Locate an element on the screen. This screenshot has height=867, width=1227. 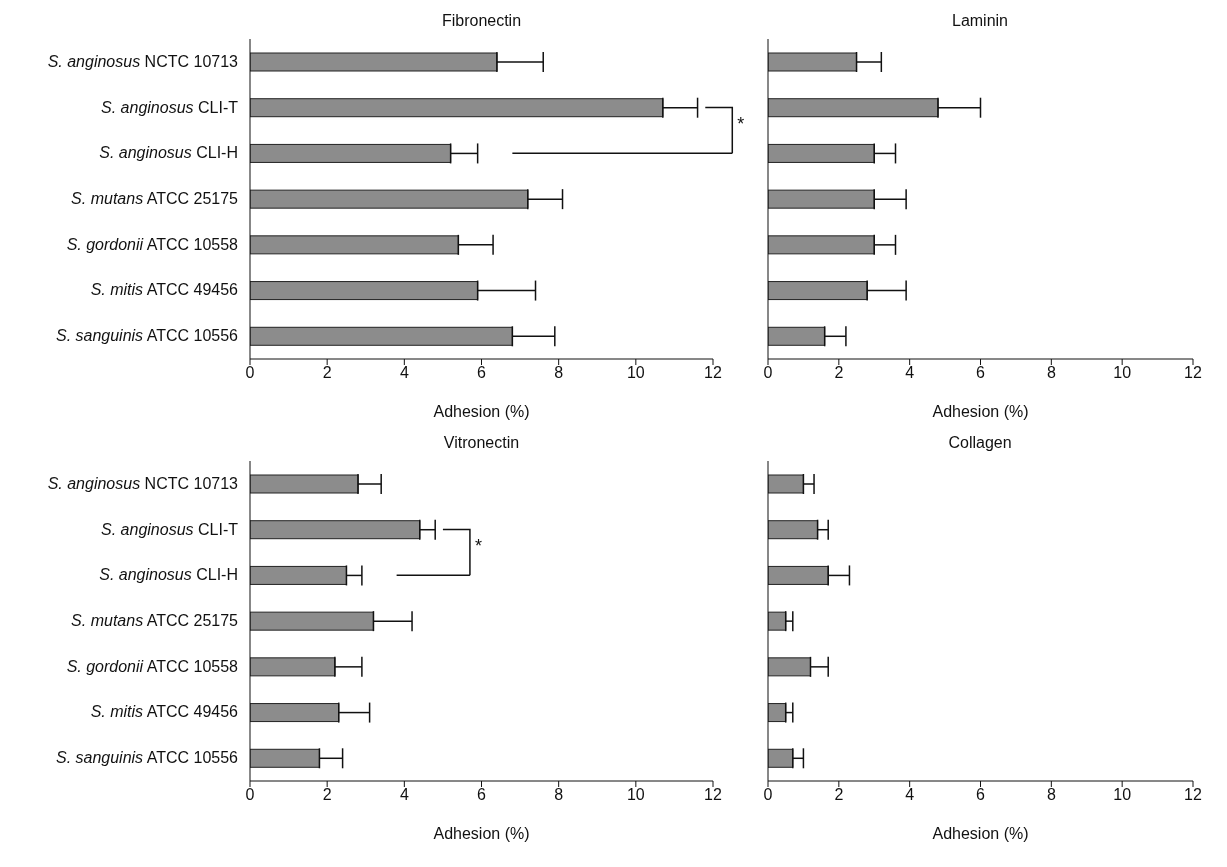
chart-title: Laminin is located at coordinates (980, 21).